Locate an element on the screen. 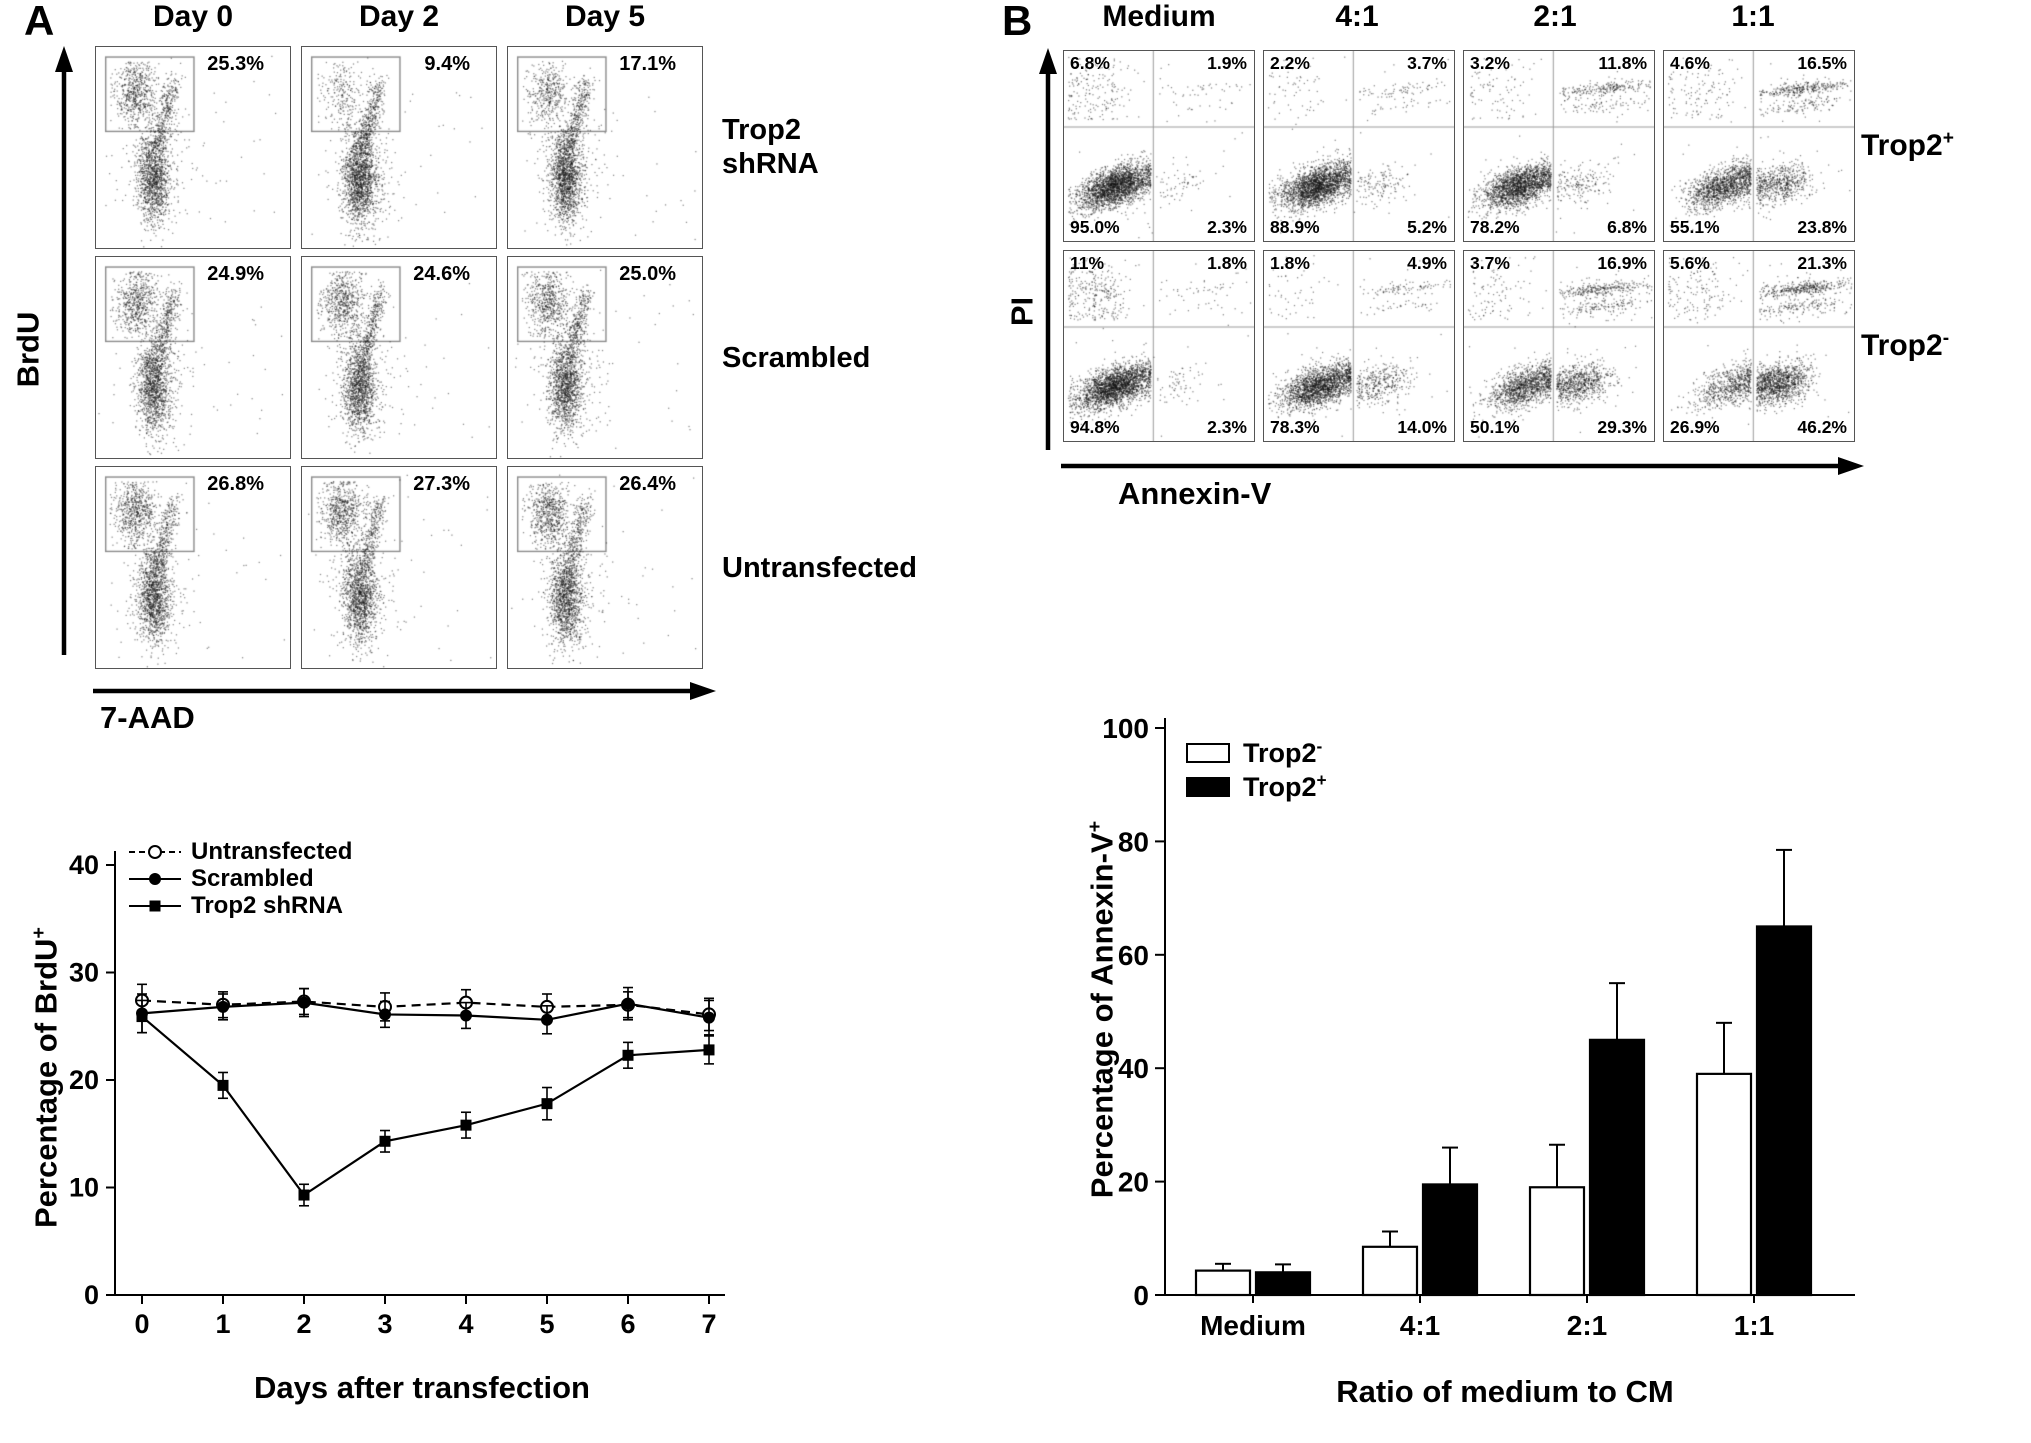  bars-trop2-neg is located at coordinates (1473, 1159).